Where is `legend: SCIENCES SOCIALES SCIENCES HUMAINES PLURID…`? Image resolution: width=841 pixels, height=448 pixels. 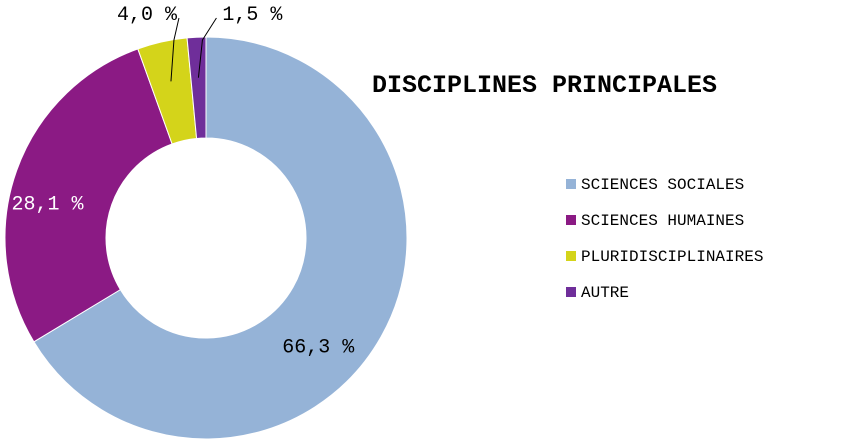
legend: SCIENCES SOCIALES SCIENCES HUMAINES PLURID… is located at coordinates (664, 239).